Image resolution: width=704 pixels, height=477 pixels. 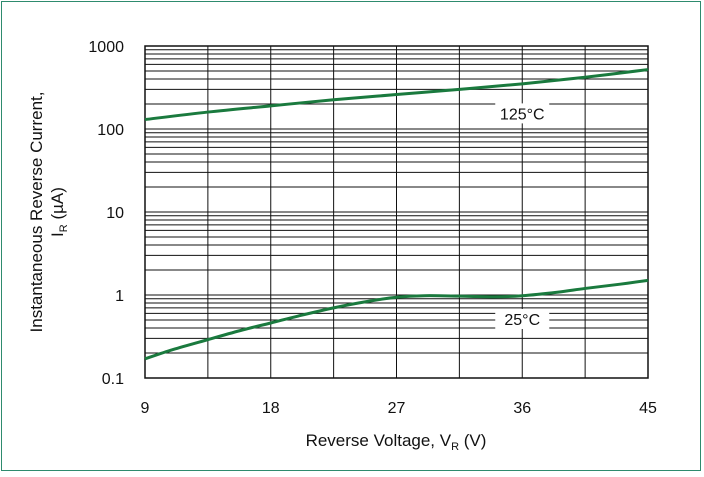 I want to click on series-label-125c: 125°C, so click(x=522, y=114).